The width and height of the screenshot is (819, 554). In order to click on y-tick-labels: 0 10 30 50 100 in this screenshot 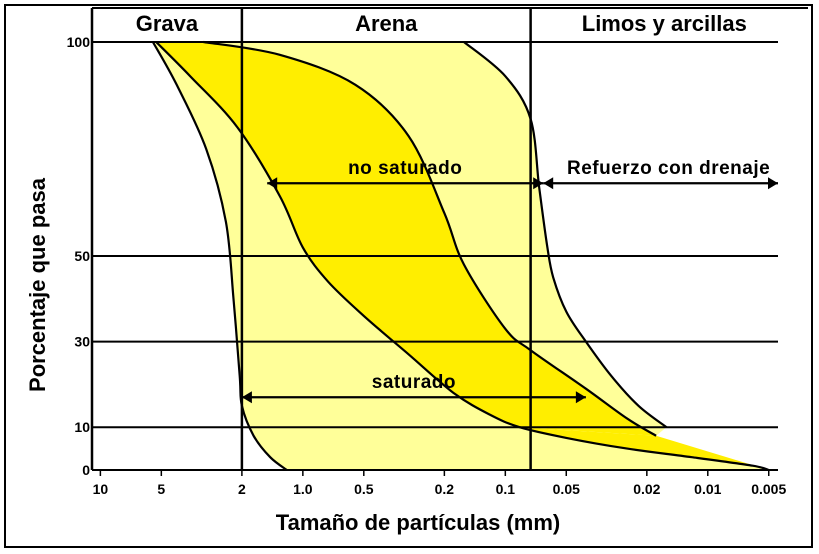, I will do `click(79, 256)`.